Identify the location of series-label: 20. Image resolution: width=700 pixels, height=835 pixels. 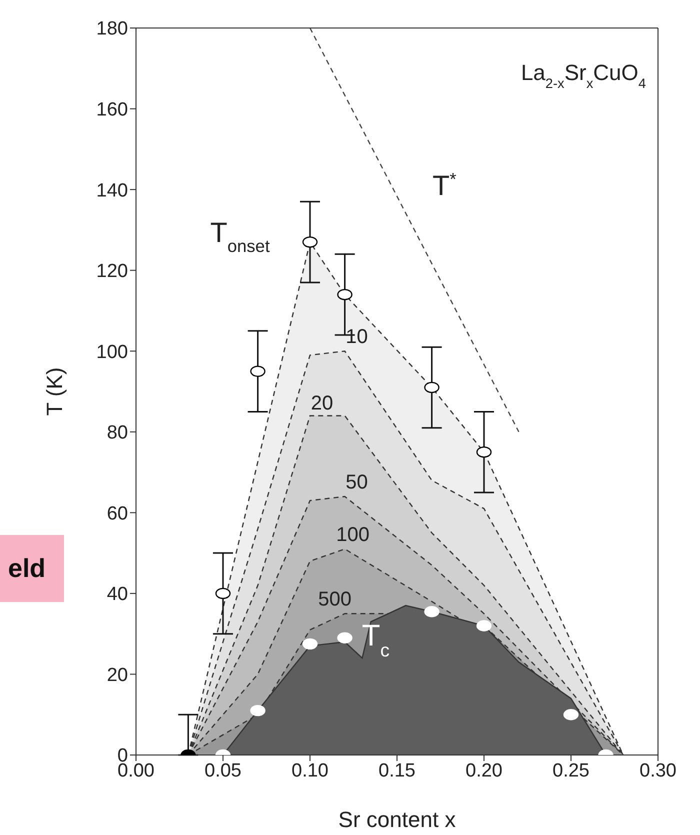
(322, 403).